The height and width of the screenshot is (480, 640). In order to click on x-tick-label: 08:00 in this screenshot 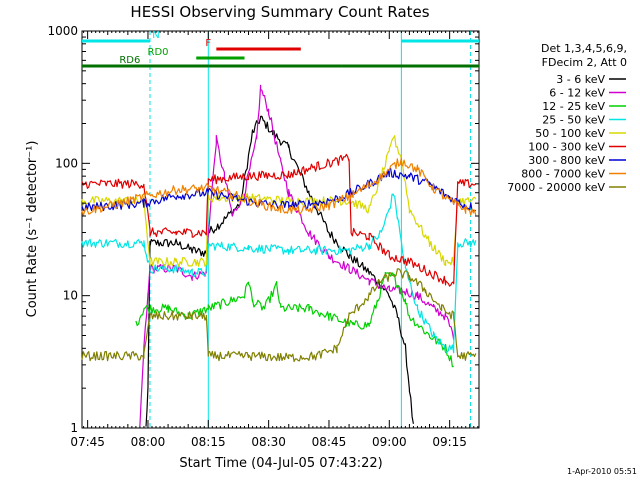, I will do `click(148, 442)`.